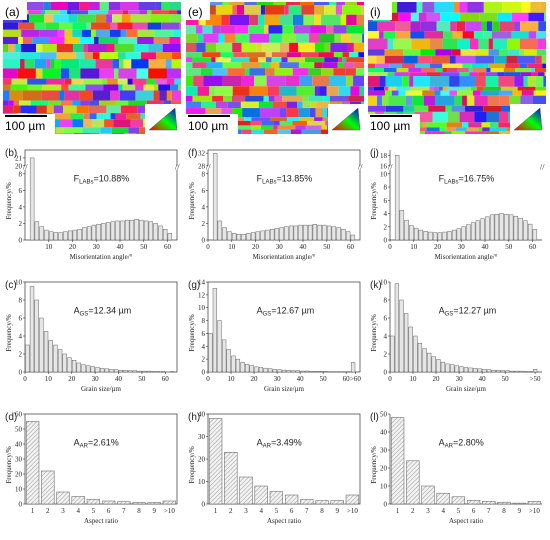 The image size is (550, 540). Describe the element at coordinates (77, 311) in the screenshot. I see `annotation-part: A` at that location.